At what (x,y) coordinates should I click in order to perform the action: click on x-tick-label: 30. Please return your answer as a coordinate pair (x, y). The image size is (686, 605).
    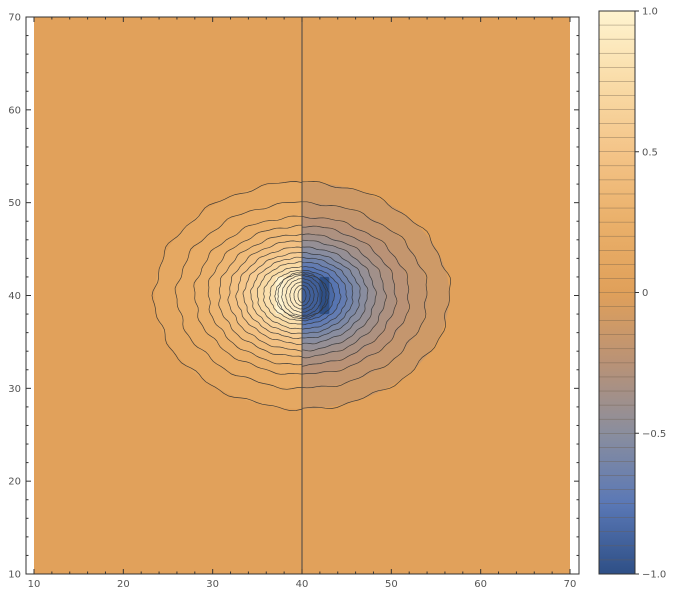
    Looking at the image, I should click on (212, 584).